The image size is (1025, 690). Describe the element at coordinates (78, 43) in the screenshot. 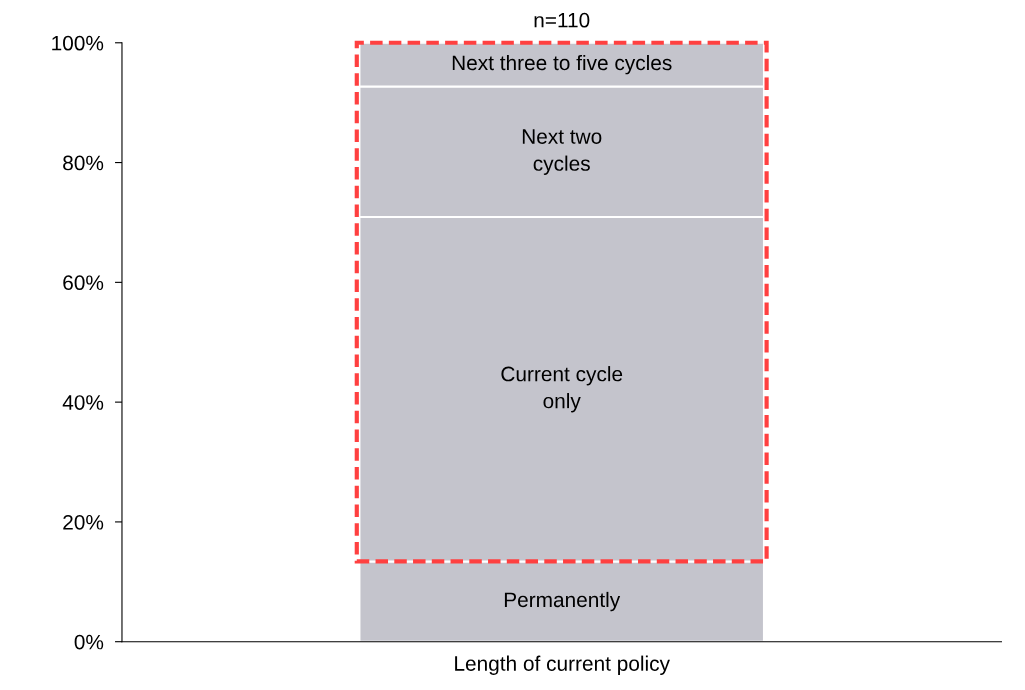

I see `y-tick-label: 100%` at that location.